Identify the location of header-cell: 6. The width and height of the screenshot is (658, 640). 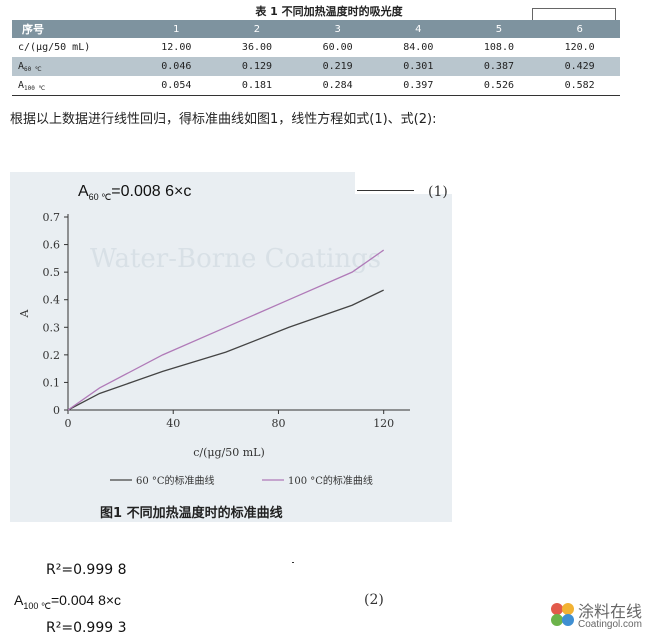
(579, 29).